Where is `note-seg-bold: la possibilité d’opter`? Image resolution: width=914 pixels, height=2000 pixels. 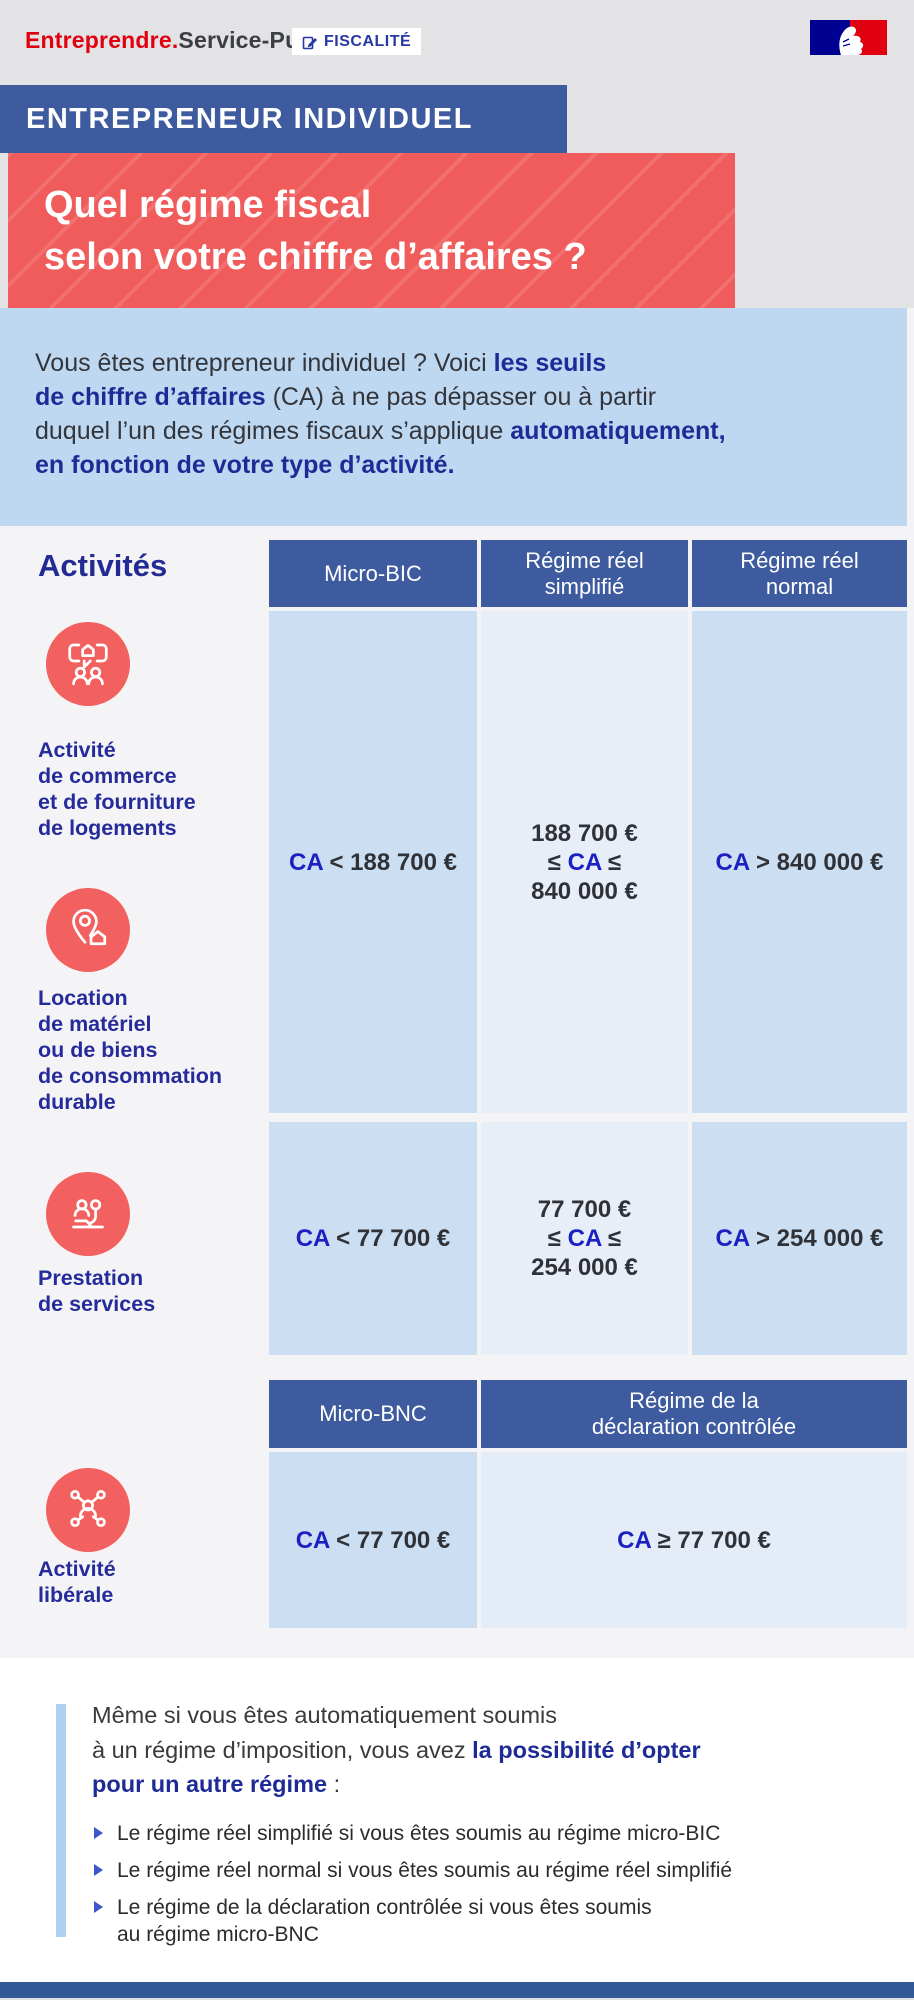
note-seg-bold: la possibilité d’opter is located at coordinates (586, 1749).